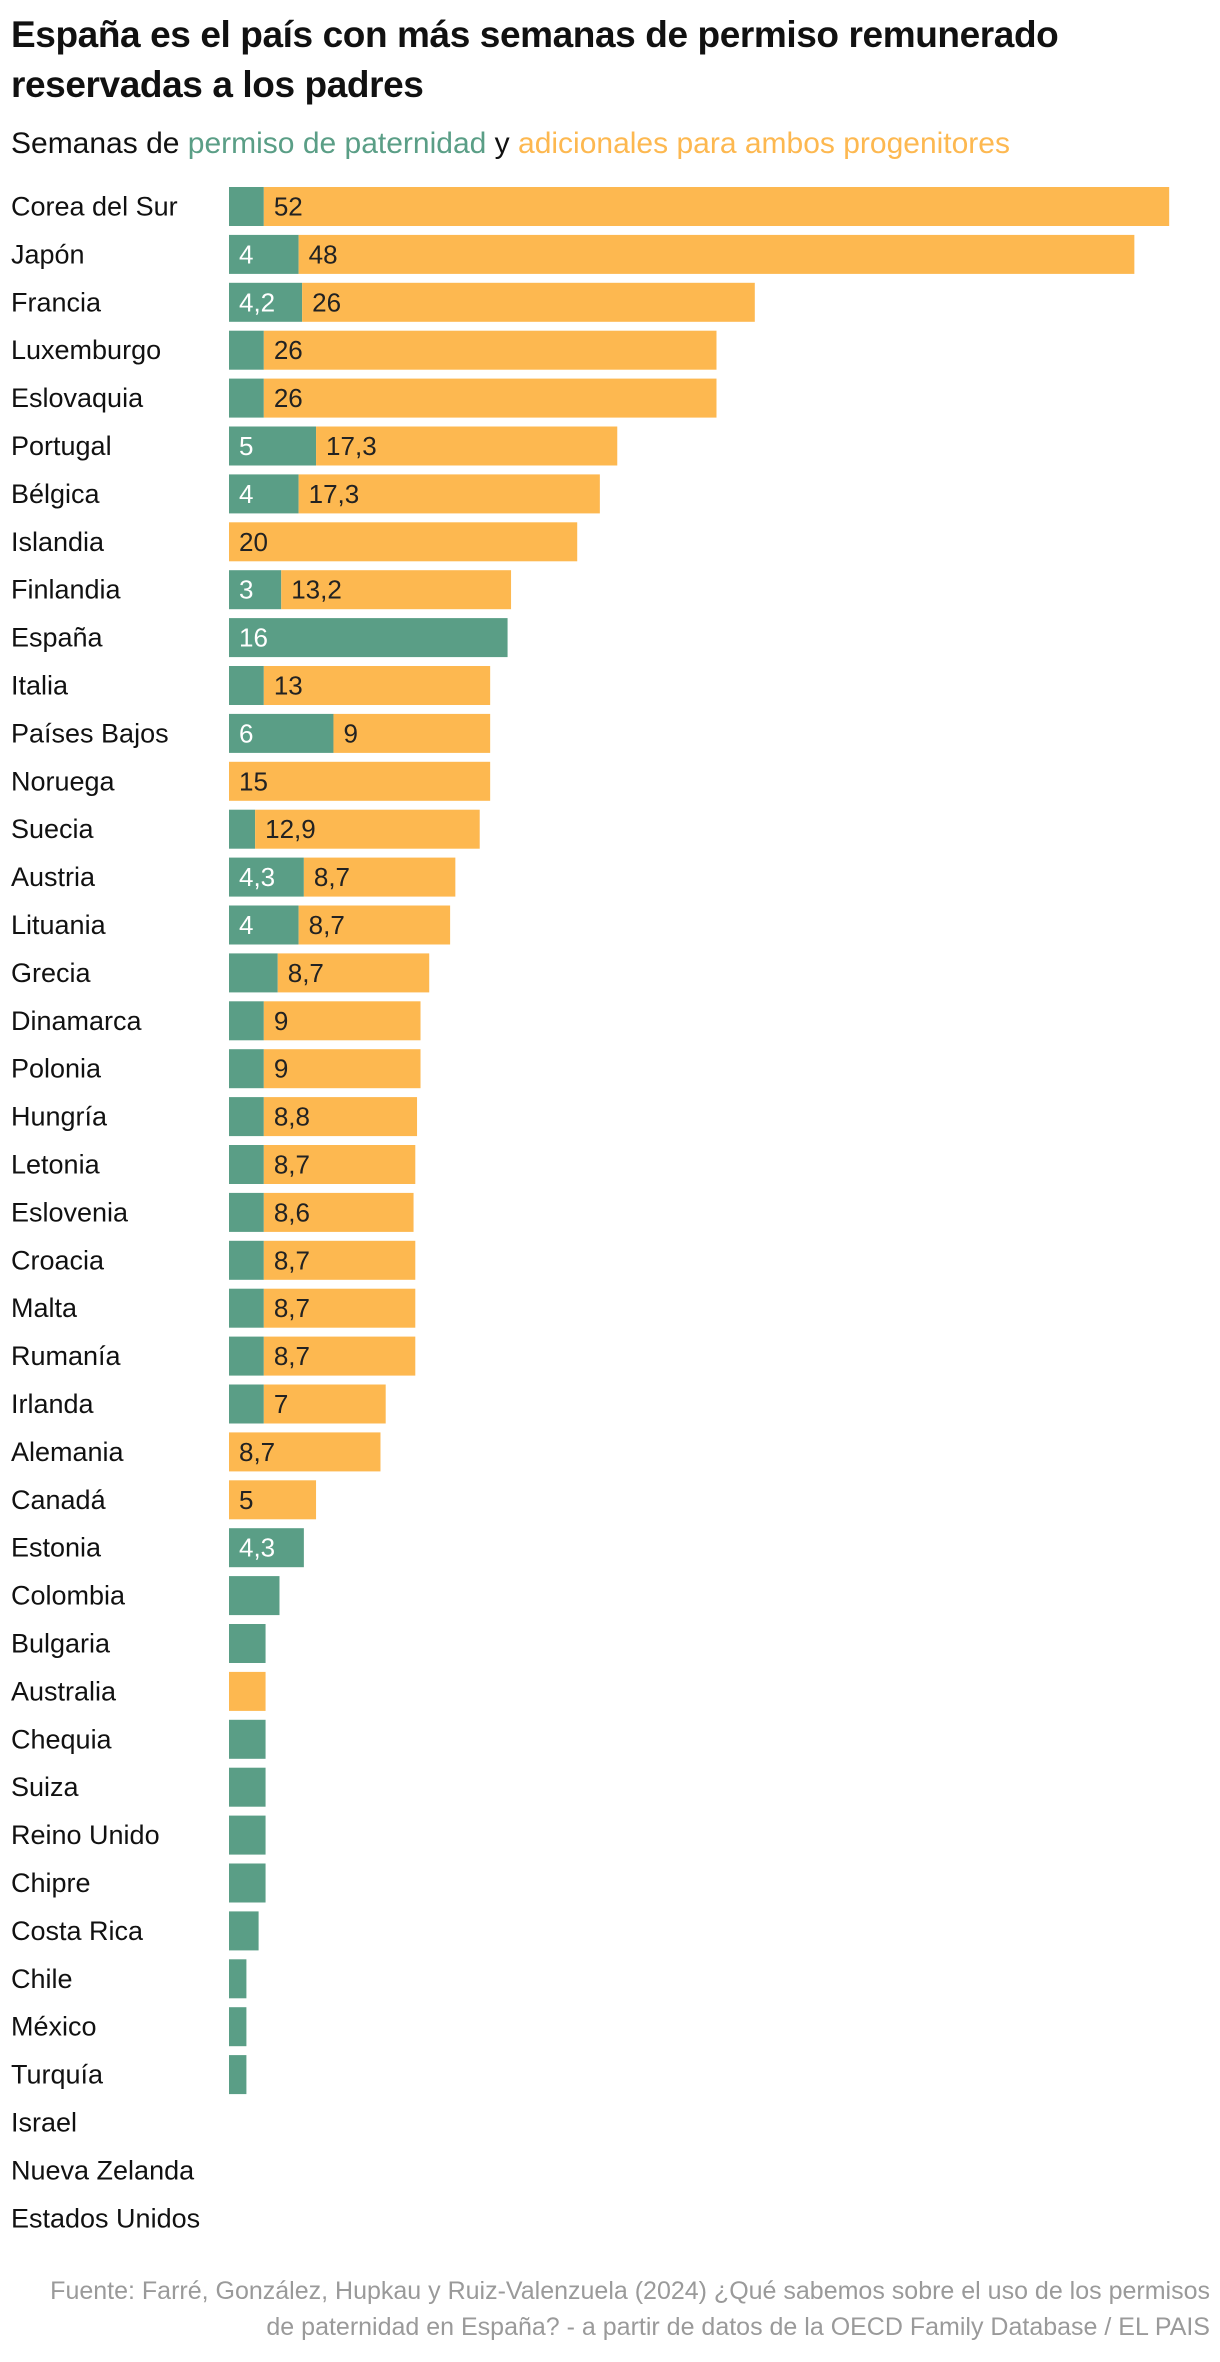 This screenshot has width=1220, height=2362. I want to click on category-label: Polonia, so click(56, 1069).